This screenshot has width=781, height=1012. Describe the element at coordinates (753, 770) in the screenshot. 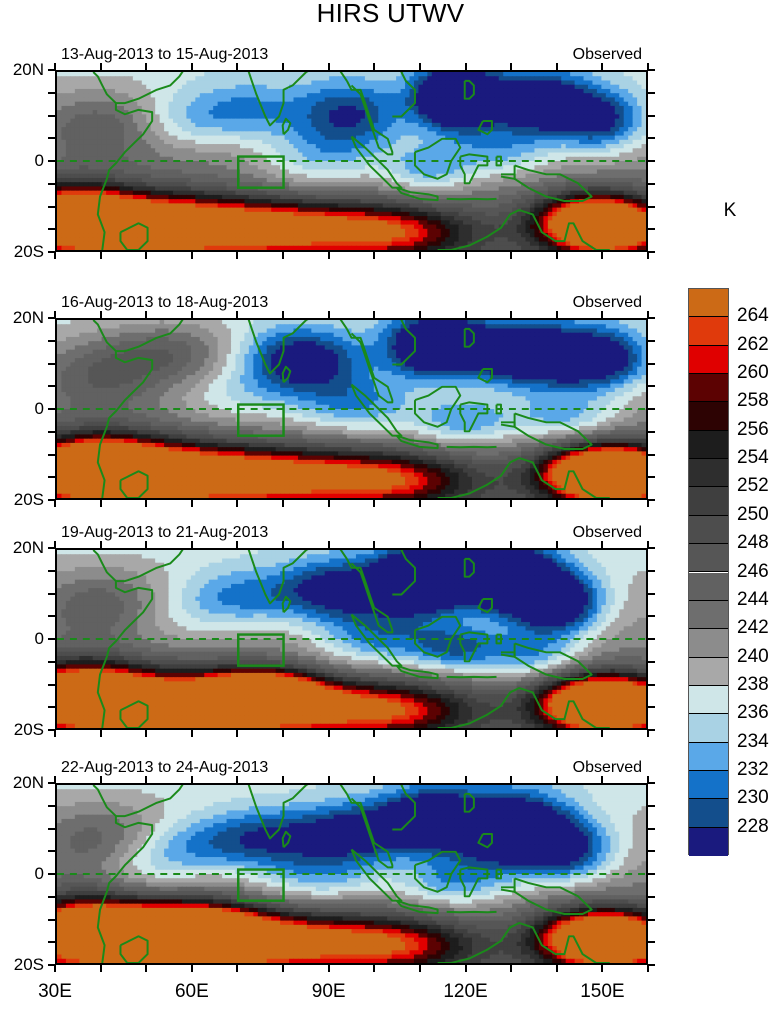

I see `colorbar-tick-232: 232` at that location.